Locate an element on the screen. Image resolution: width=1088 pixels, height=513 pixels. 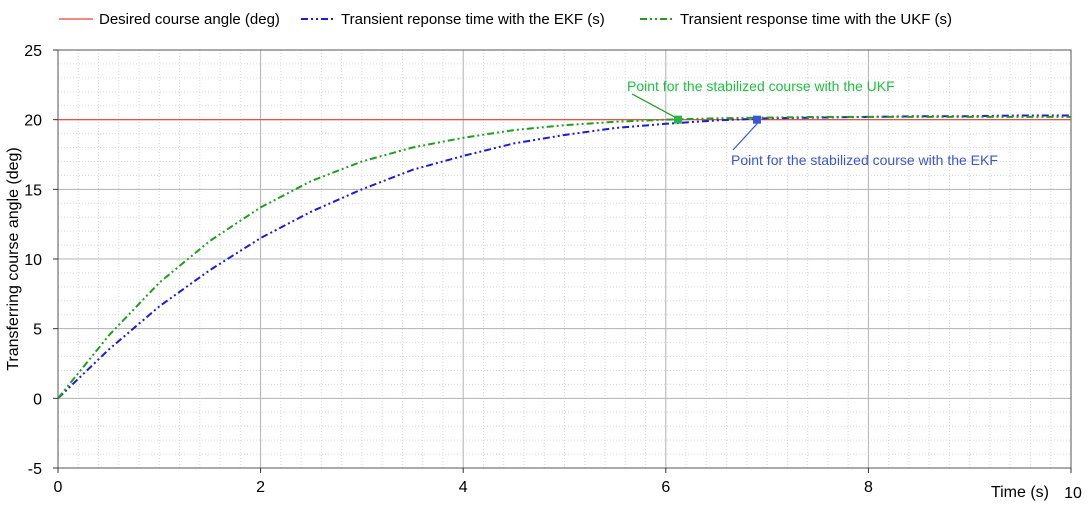
y-tick-label: 25 is located at coordinates (33, 51).